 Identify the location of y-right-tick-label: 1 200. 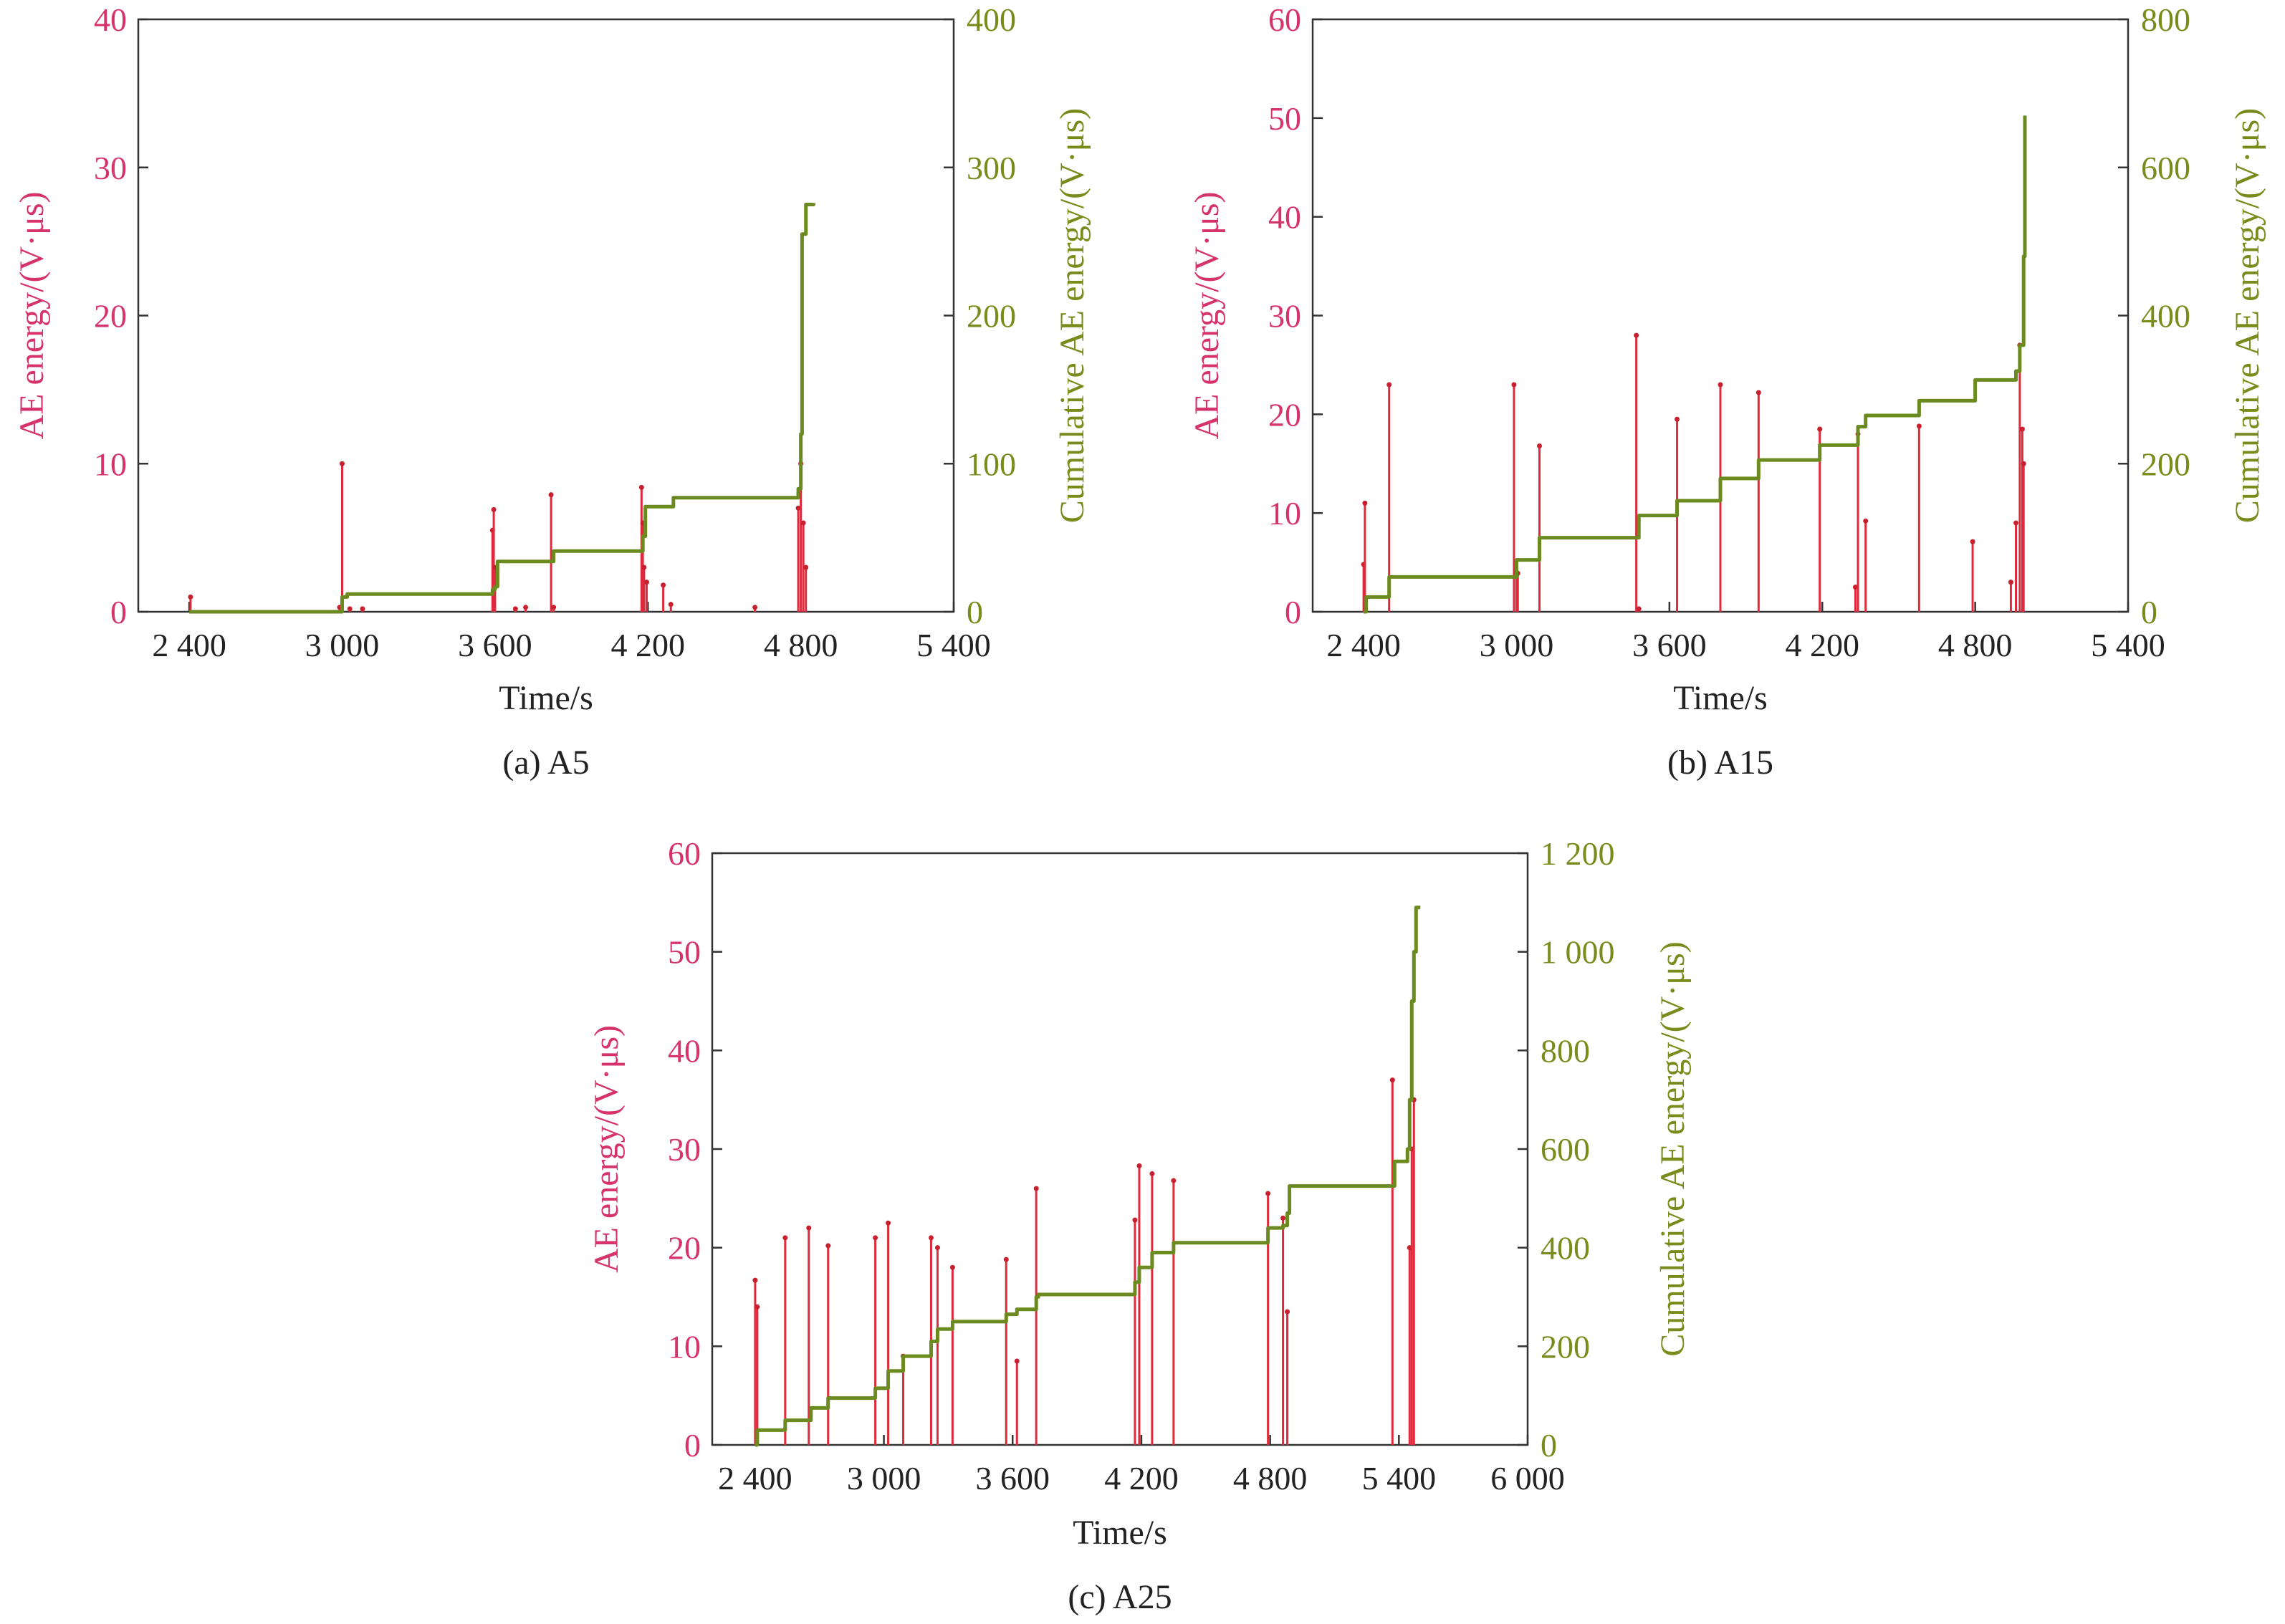
(1578, 853).